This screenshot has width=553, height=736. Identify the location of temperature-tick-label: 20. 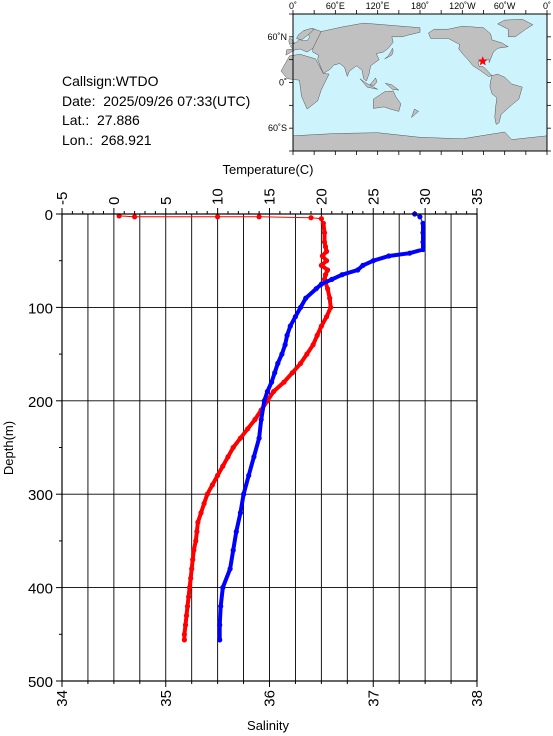
(321, 196).